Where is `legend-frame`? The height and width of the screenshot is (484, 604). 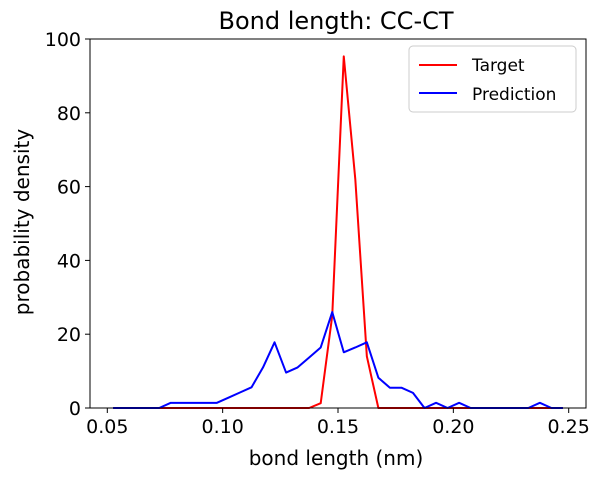
legend-frame is located at coordinates (492, 79).